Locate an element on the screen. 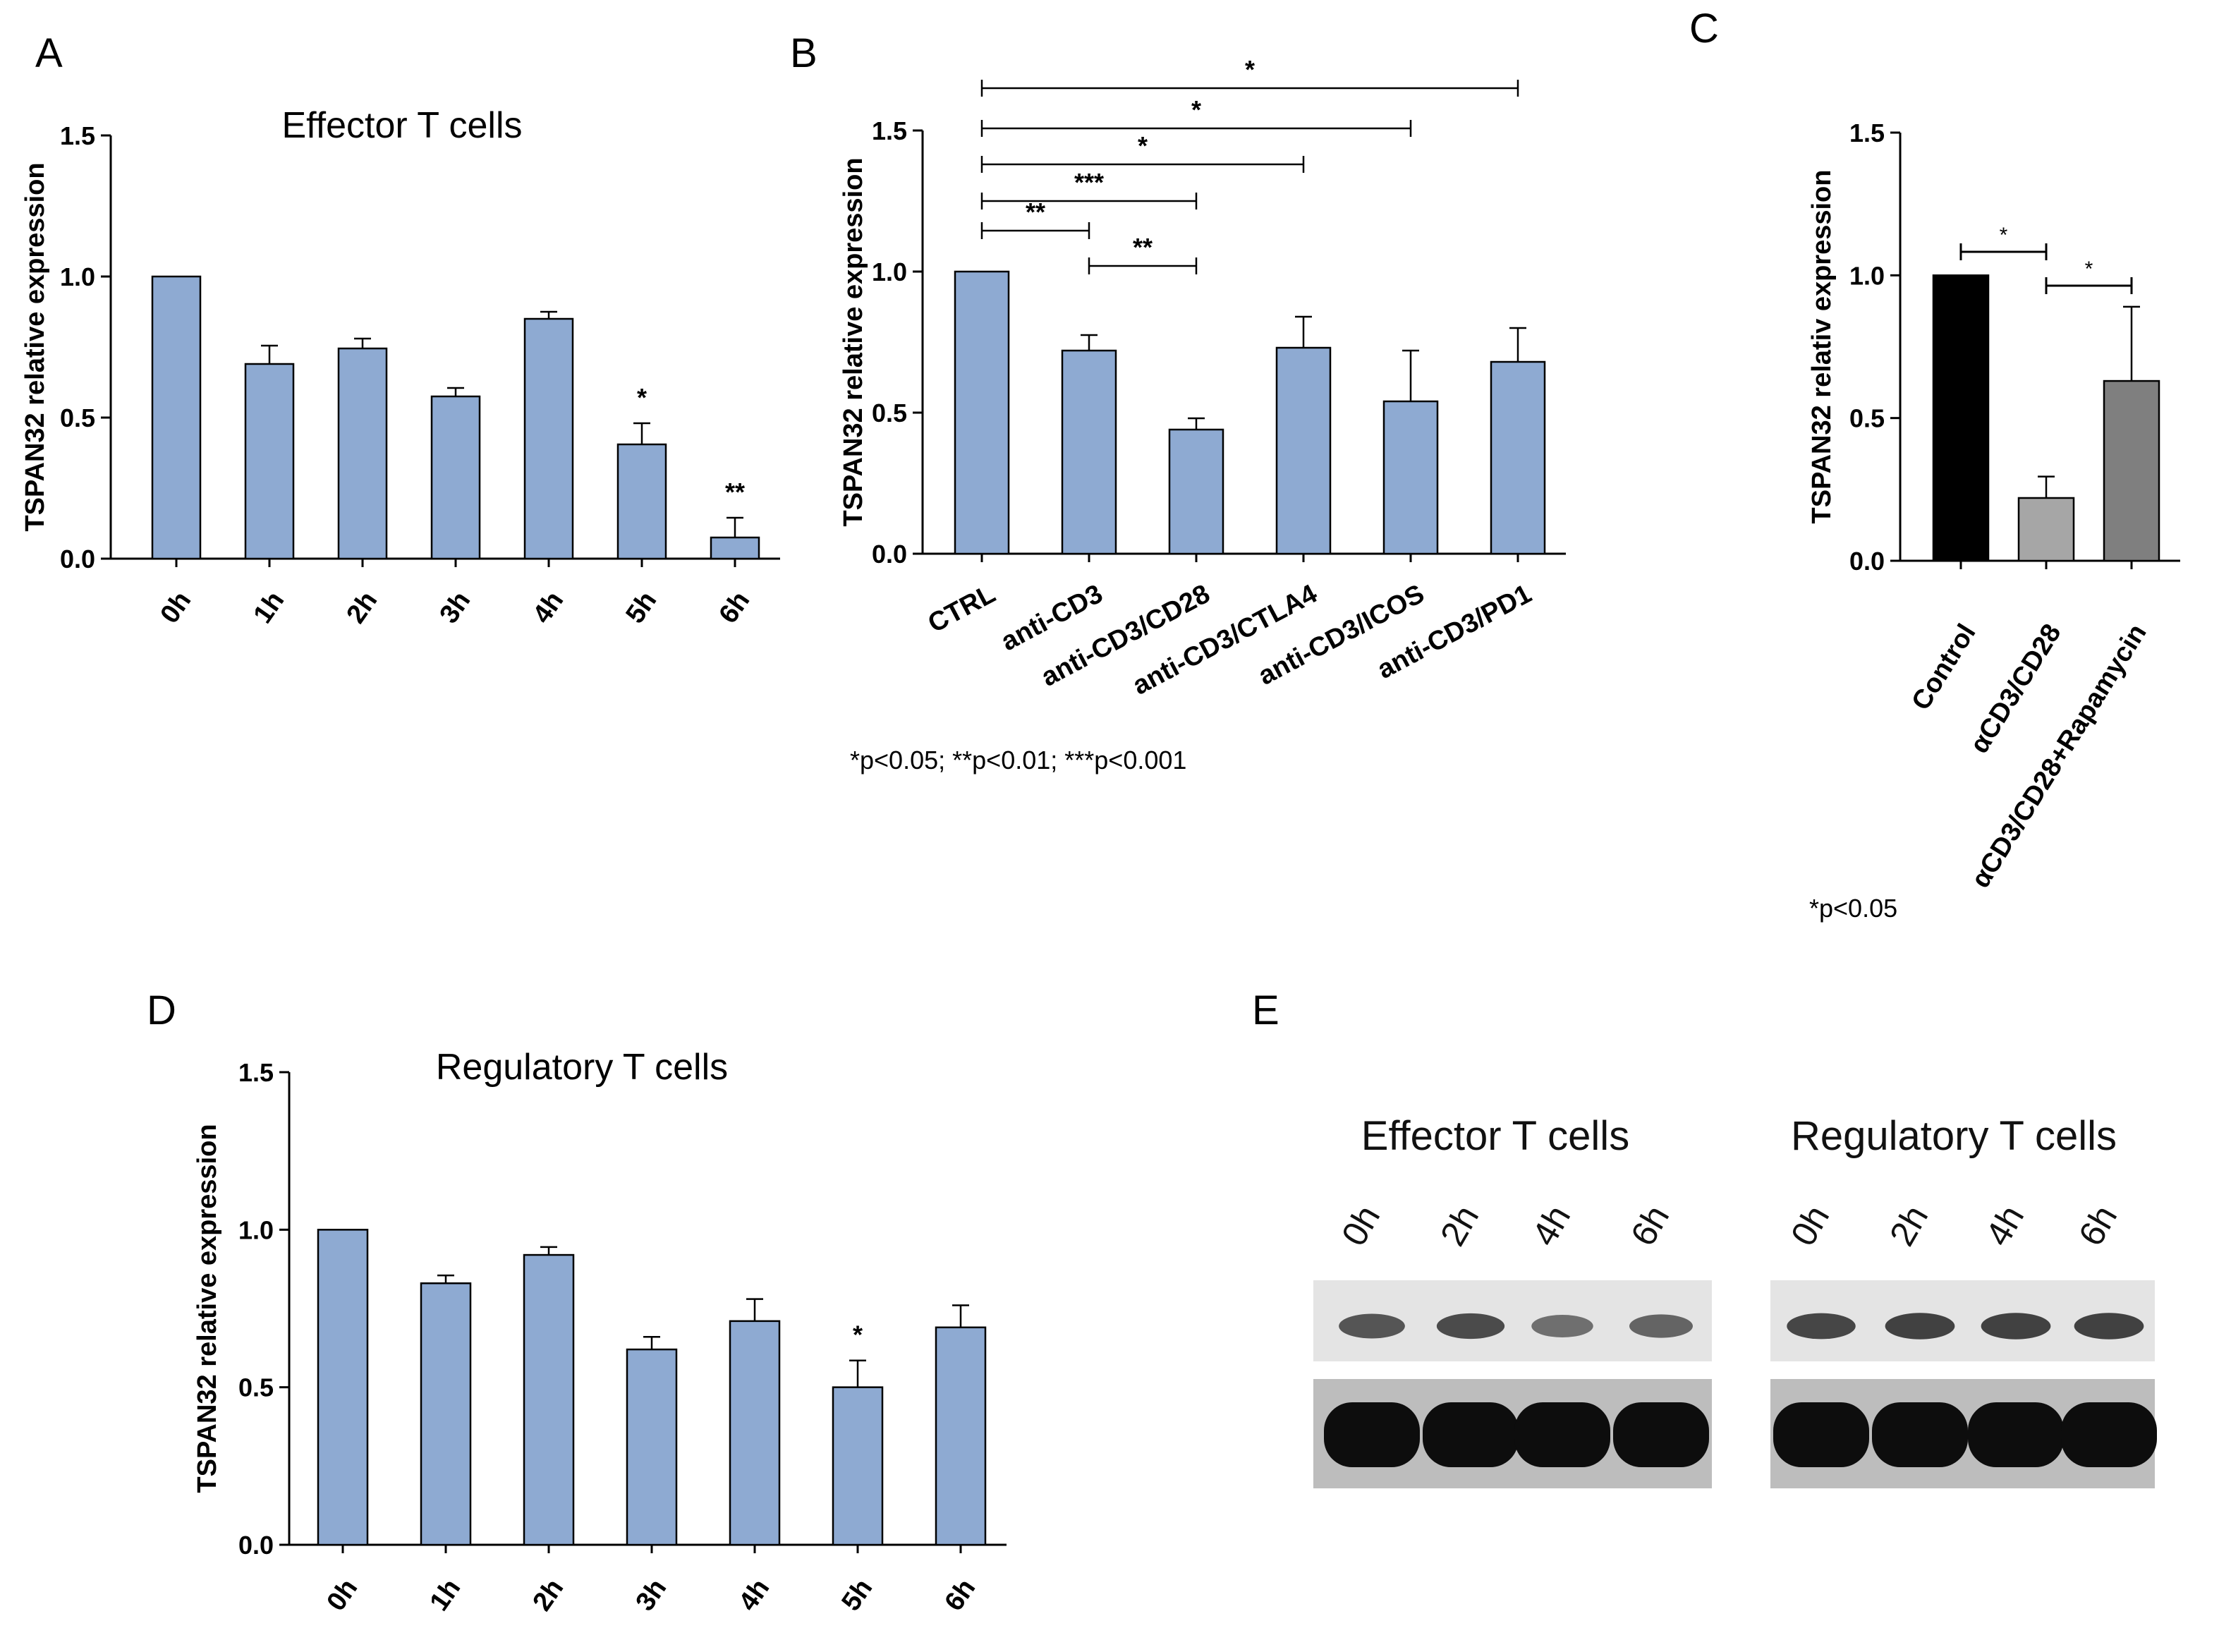 Image resolution: width=2219 pixels, height=1652 pixels. panel-letter: D is located at coordinates (161, 1010).